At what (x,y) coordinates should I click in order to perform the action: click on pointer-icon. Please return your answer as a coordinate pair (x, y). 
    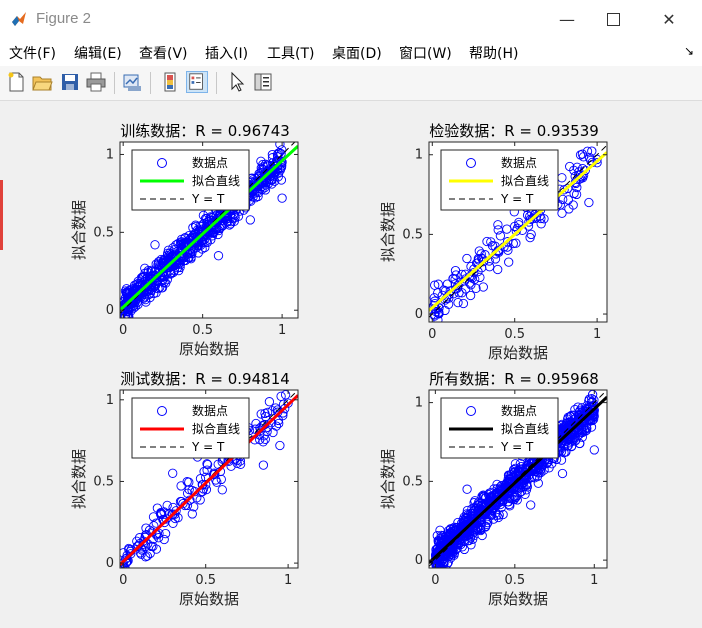
    Looking at the image, I should click on (237, 82).